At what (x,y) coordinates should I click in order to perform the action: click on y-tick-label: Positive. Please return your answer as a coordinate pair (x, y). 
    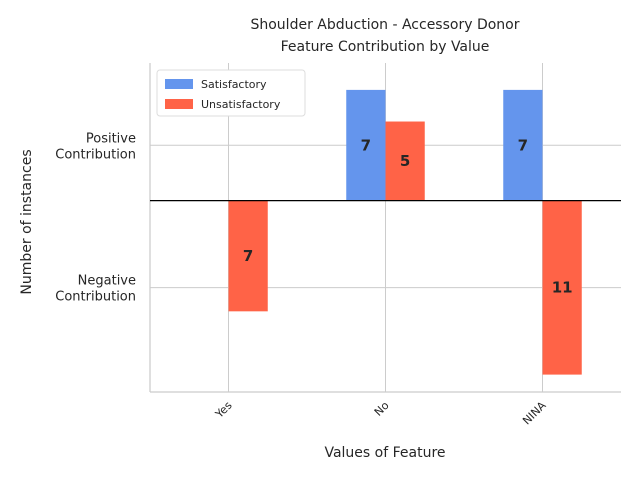
    Looking at the image, I should click on (111, 138).